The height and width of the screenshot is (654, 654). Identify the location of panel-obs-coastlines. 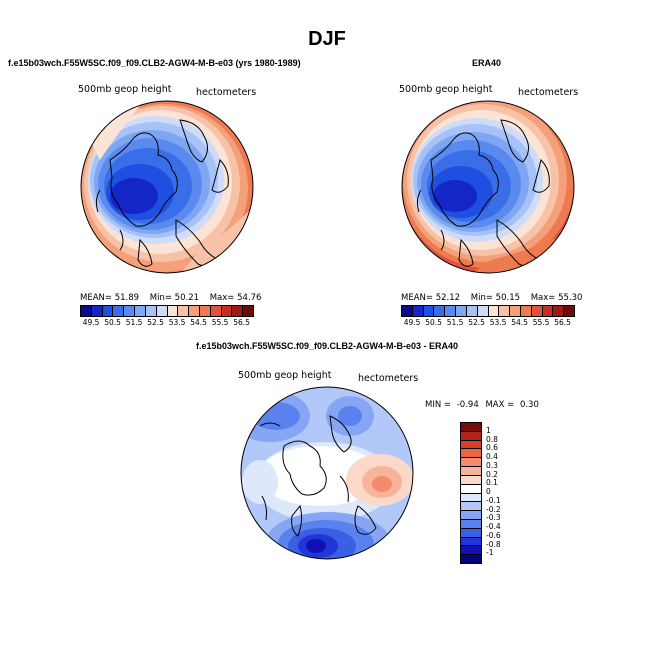
(483, 193).